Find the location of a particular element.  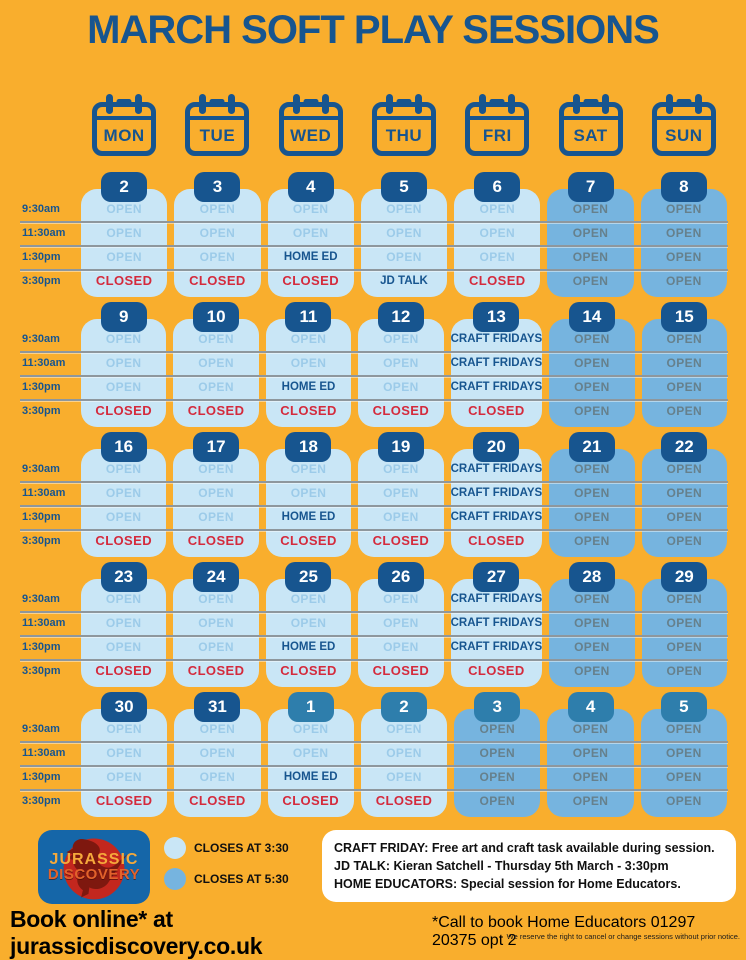

calendar-icon-sun: SUN is located at coordinates (683, 125).